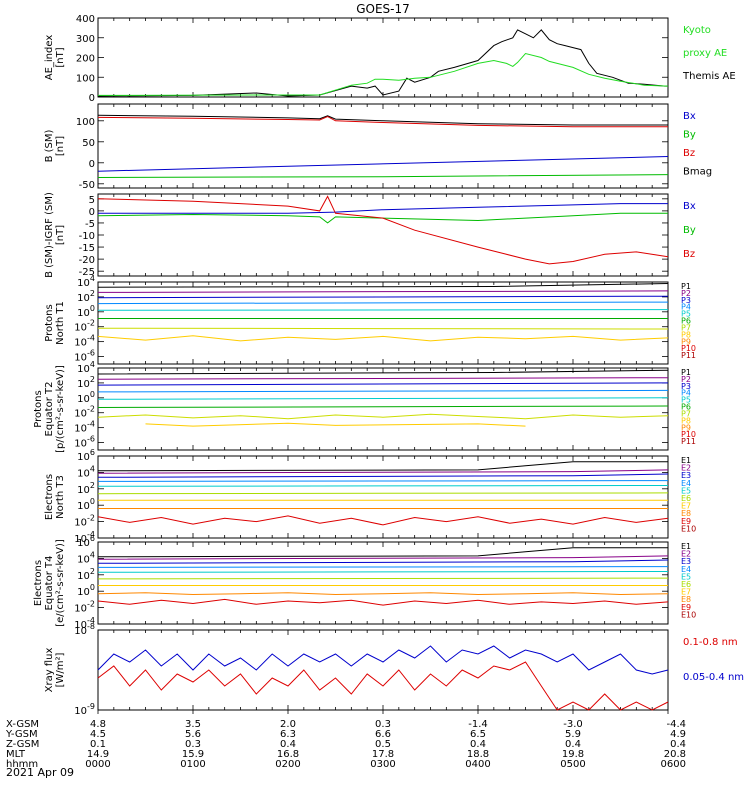 The image size is (750, 800). I want to click on legend-entry: E2, so click(686, 554).